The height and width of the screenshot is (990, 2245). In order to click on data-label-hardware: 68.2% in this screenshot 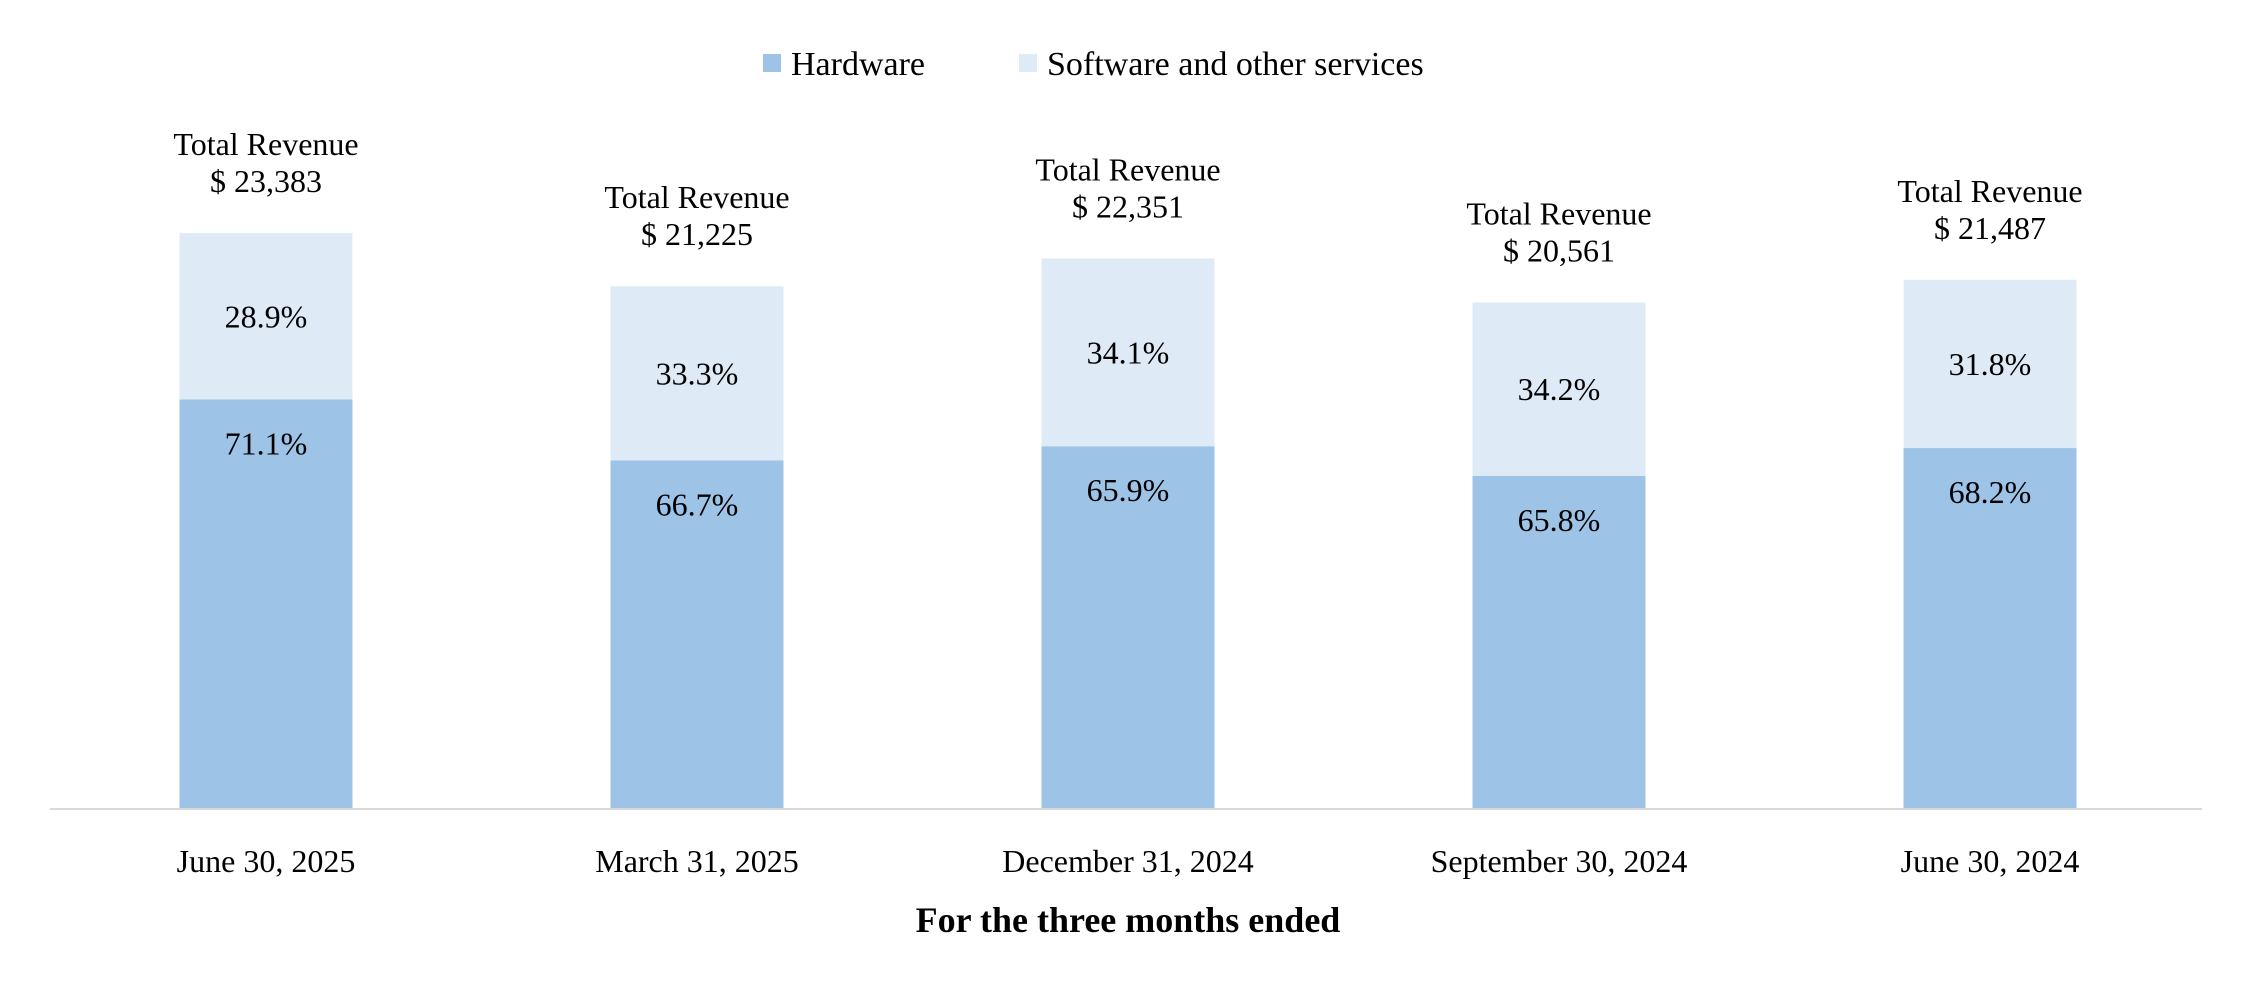, I will do `click(1990, 492)`.